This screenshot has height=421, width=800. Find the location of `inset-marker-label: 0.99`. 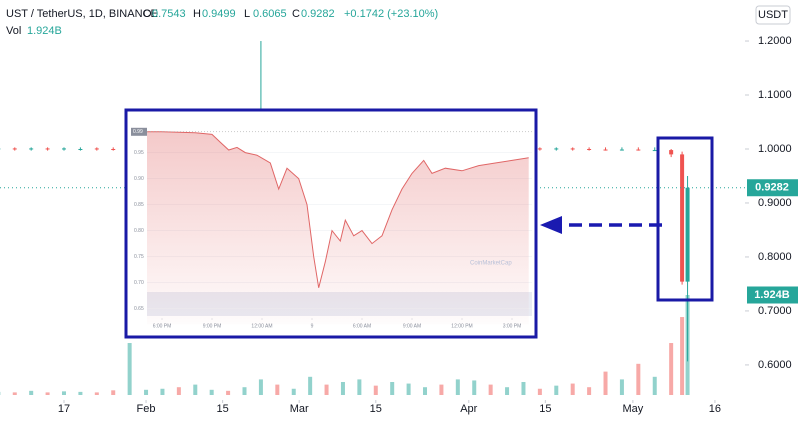

inset-marker-label: 0.99 is located at coordinates (138, 132).